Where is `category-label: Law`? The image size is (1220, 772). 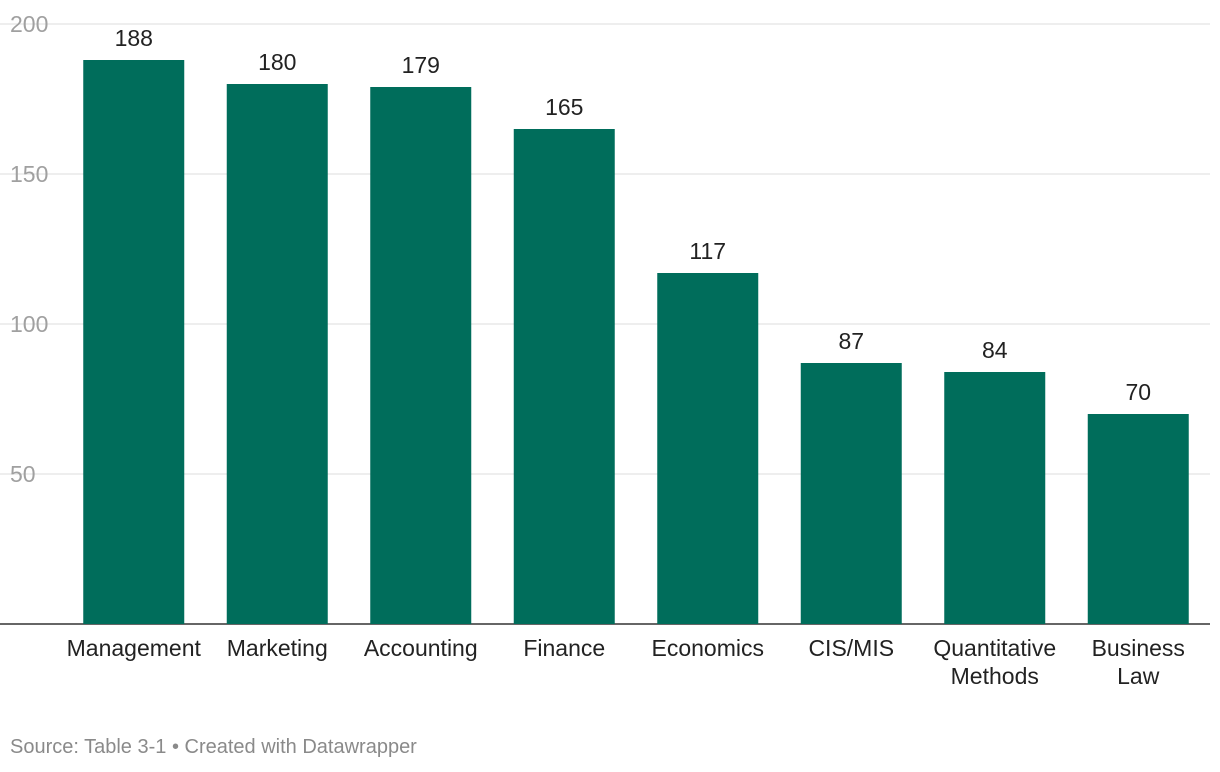
category-label: Law is located at coordinates (1138, 676).